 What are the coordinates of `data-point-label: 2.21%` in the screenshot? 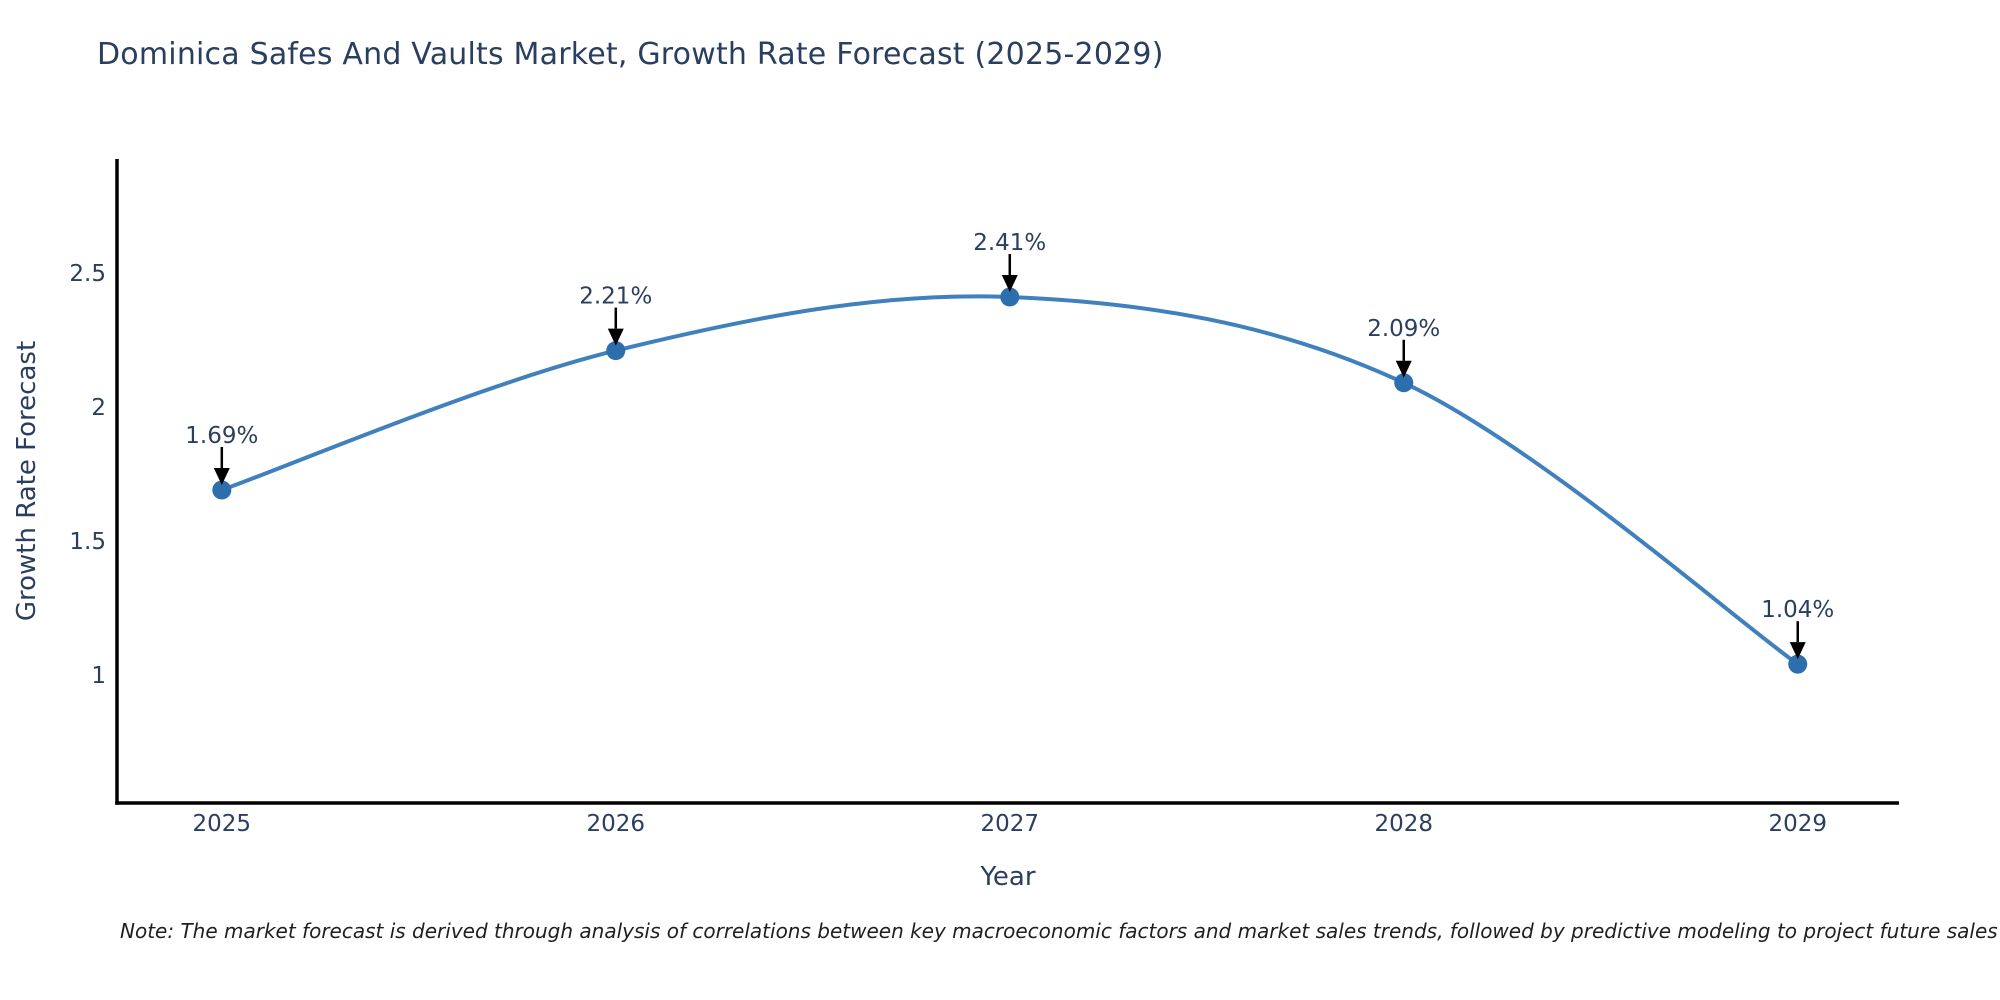 It's located at (615, 297).